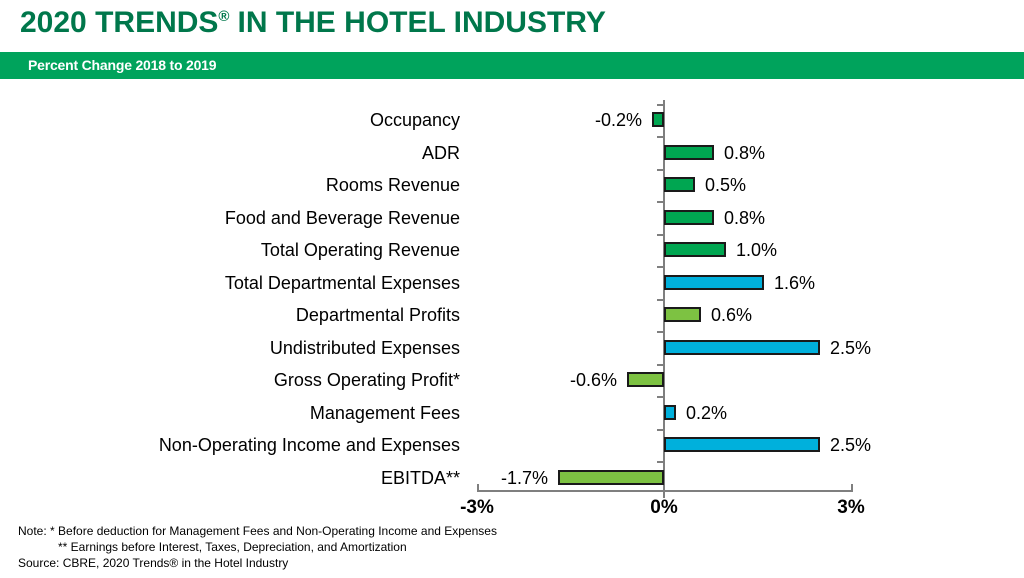 The width and height of the screenshot is (1024, 578). What do you see at coordinates (670, 412) in the screenshot?
I see `bar-management-fees` at bounding box center [670, 412].